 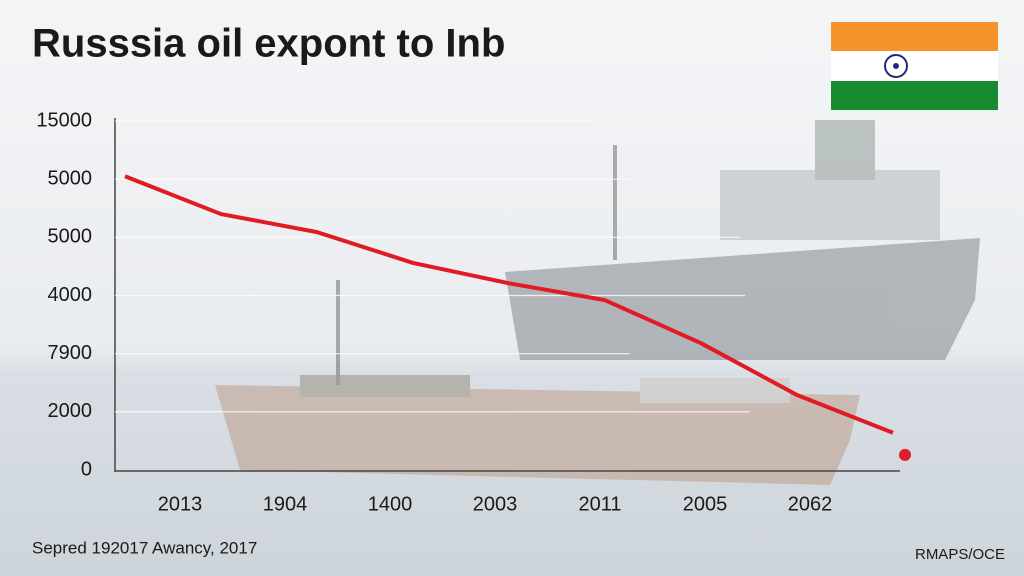 What do you see at coordinates (905, 454) in the screenshot?
I see `end-point` at bounding box center [905, 454].